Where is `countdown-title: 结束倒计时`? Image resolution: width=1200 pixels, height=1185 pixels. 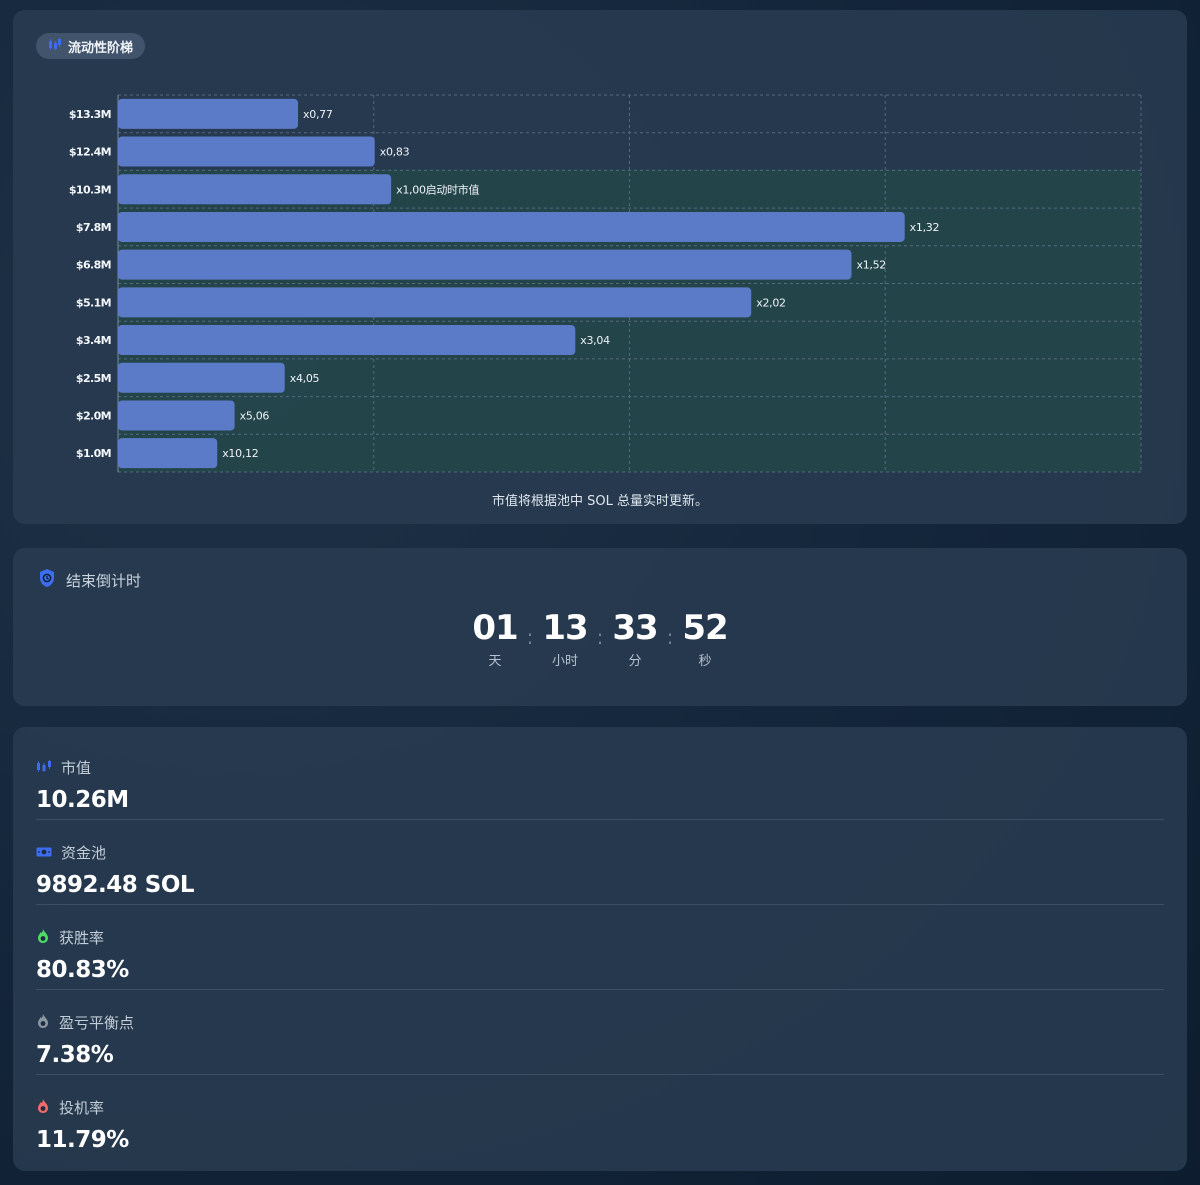
countdown-title: 结束倒计时 is located at coordinates (104, 580).